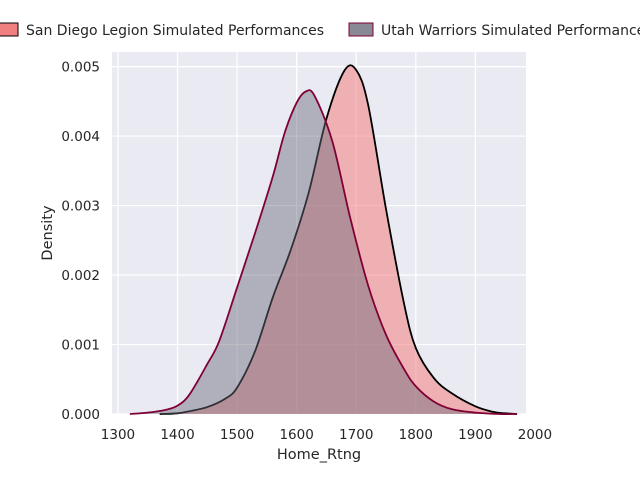 This screenshot has width=640, height=480. Describe the element at coordinates (296, 435) in the screenshot. I see `x-tick-label: 1600` at that location.